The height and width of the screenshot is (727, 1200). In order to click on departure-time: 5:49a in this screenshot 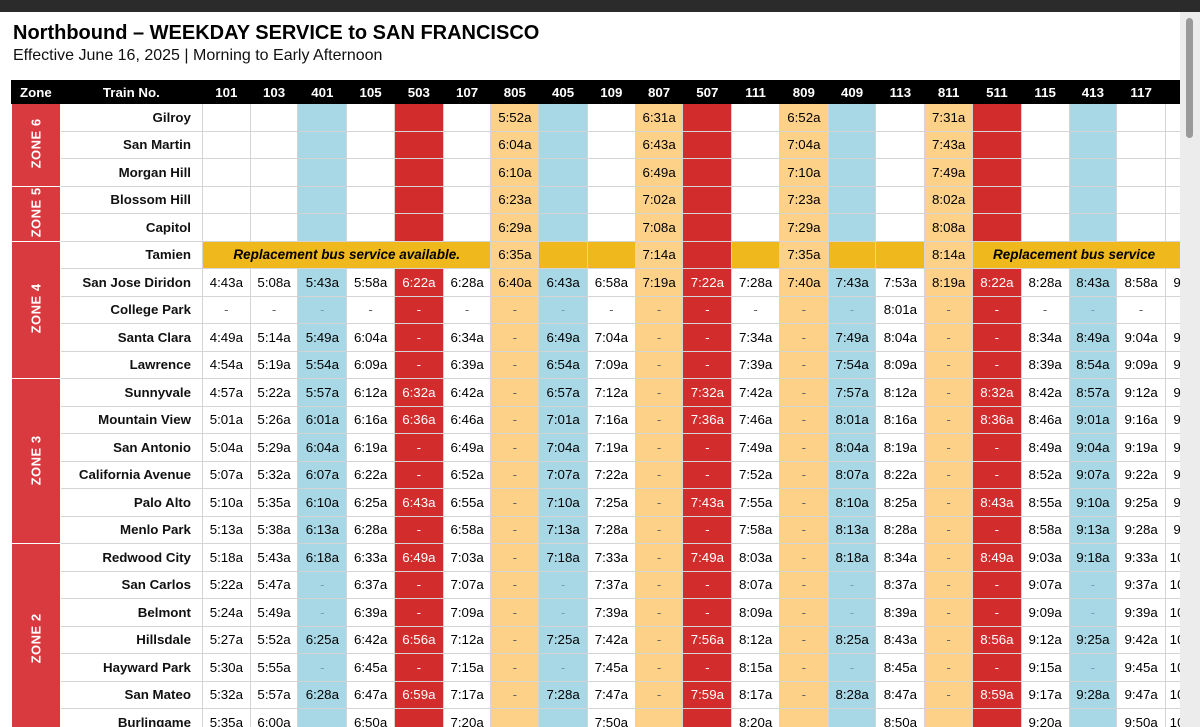, I will do `click(274, 612)`.